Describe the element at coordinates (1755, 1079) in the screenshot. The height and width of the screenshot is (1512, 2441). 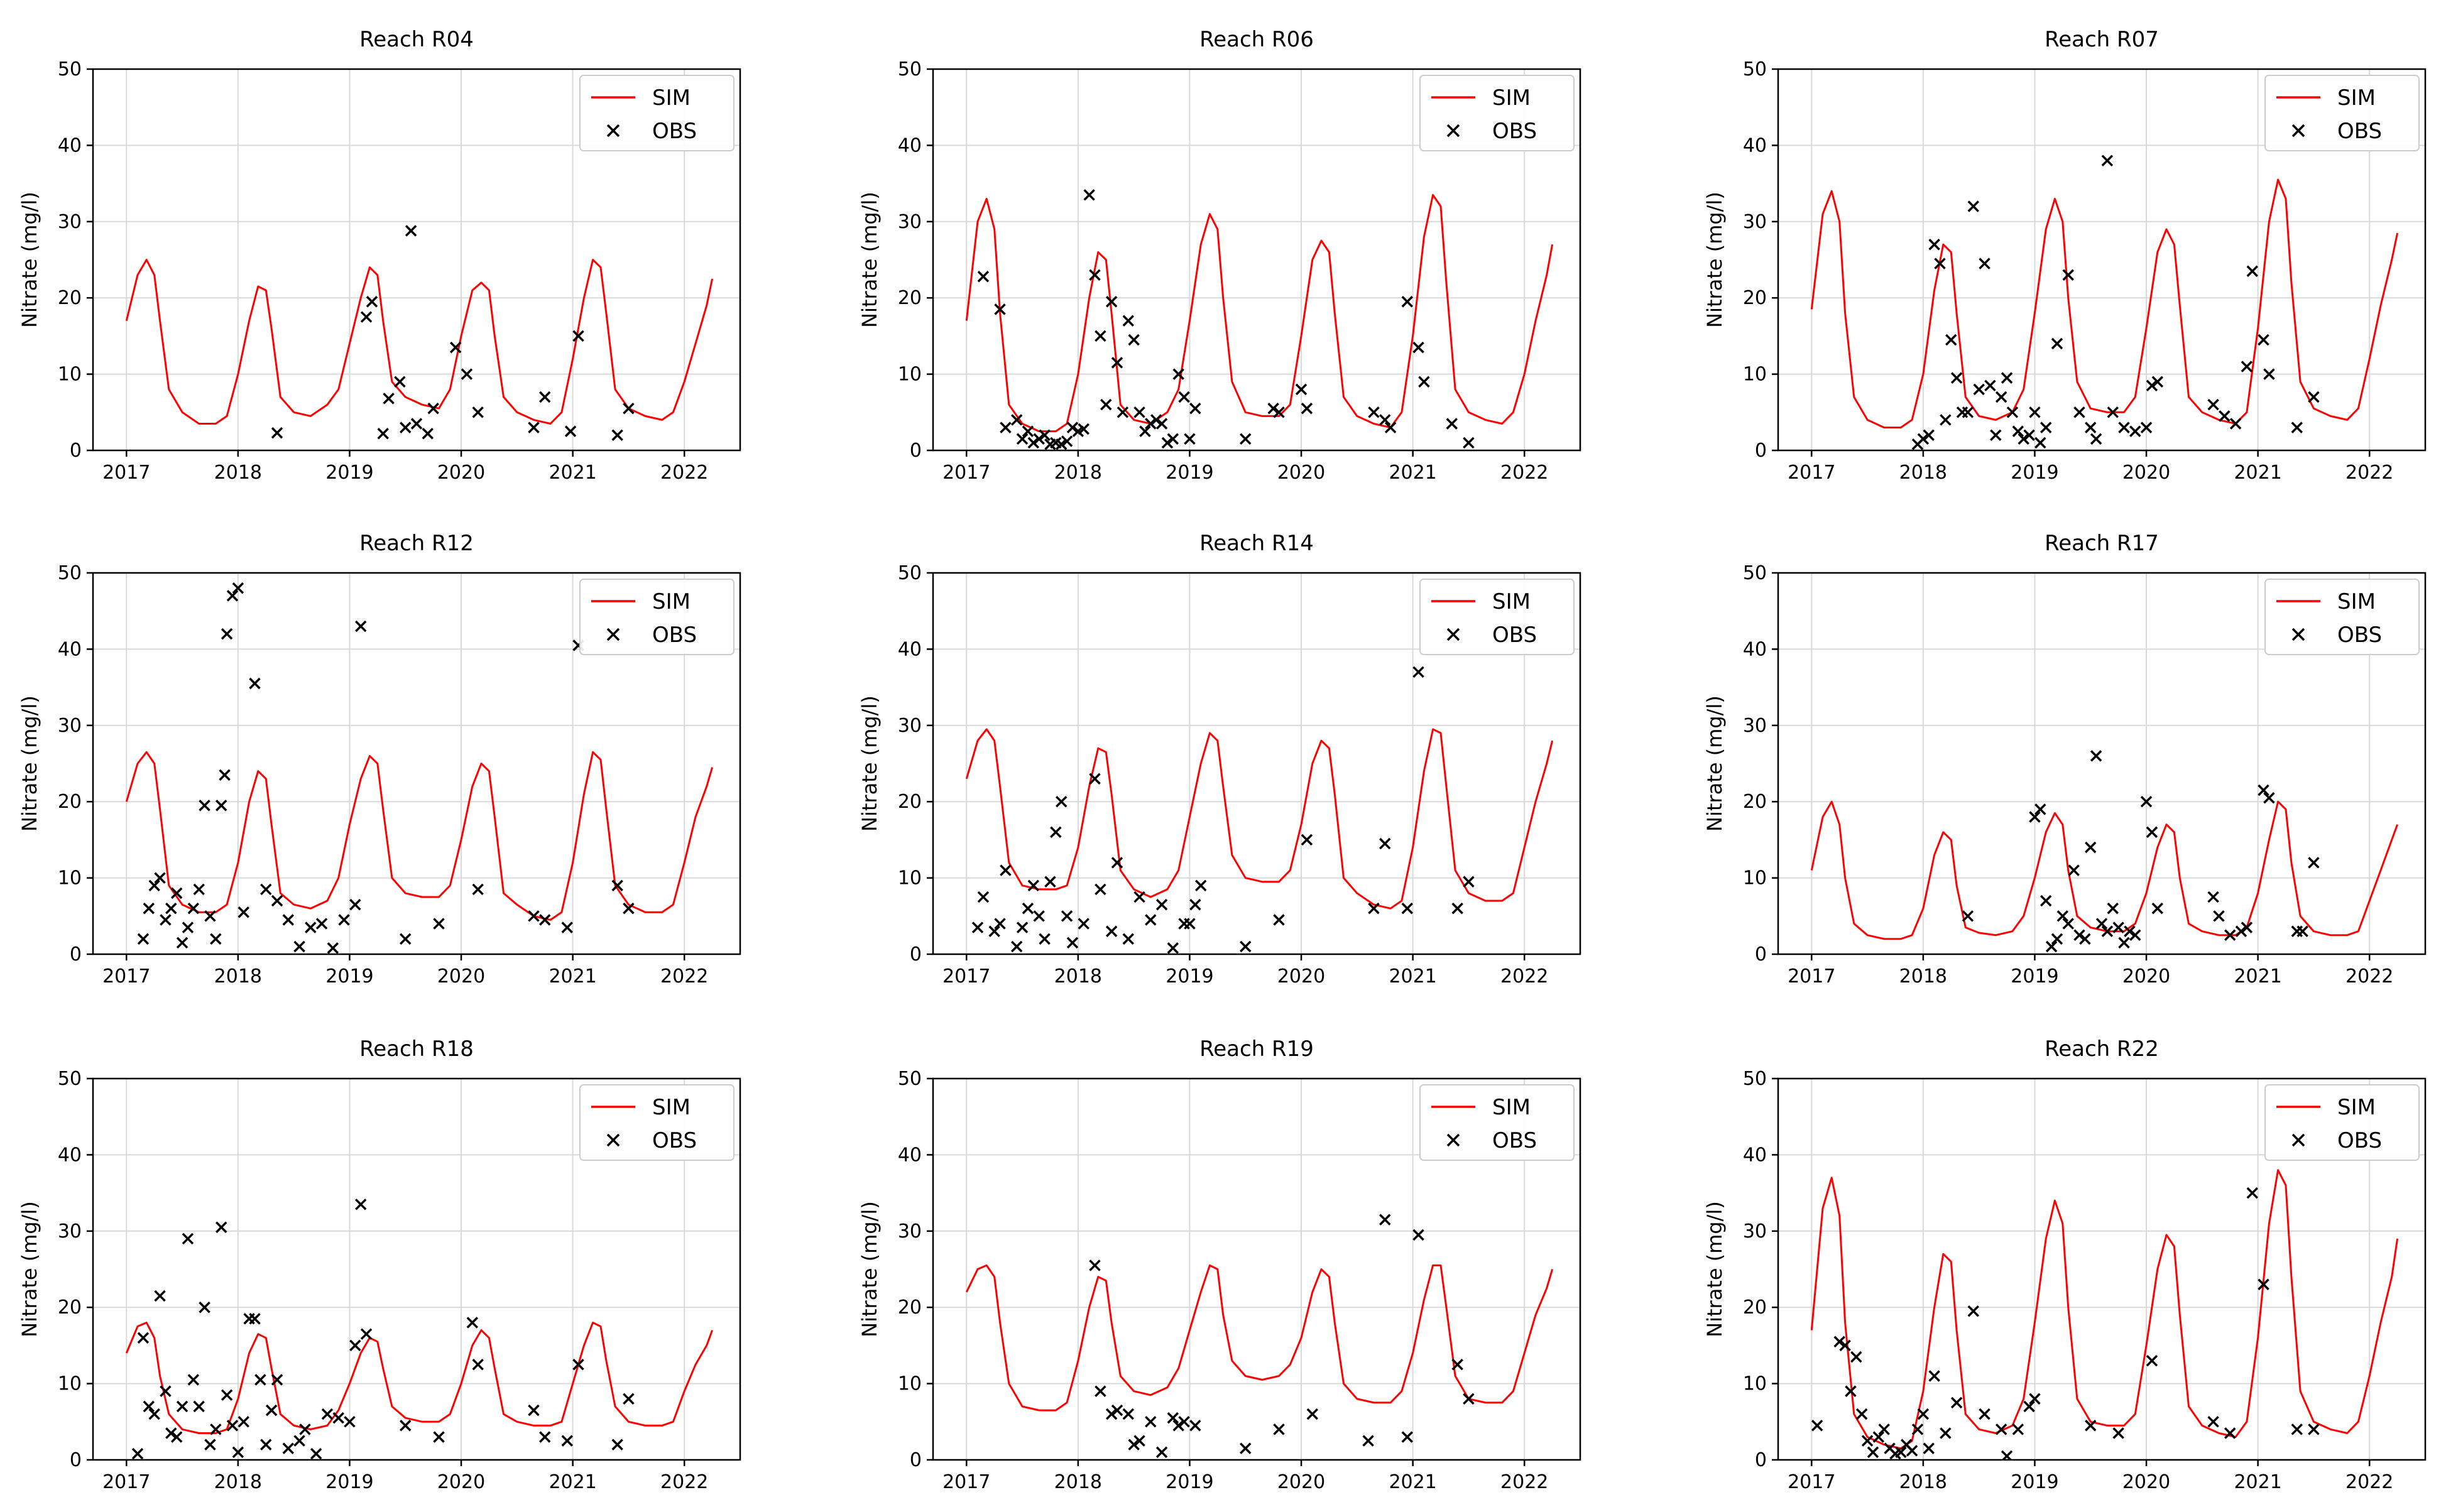
I see `y-tick-label: 50` at that location.